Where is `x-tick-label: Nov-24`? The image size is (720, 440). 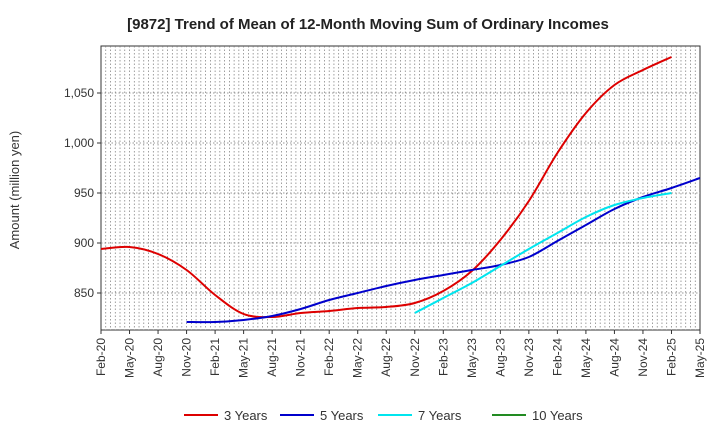
x-tick-label: Nov-24 is located at coordinates (643, 357).